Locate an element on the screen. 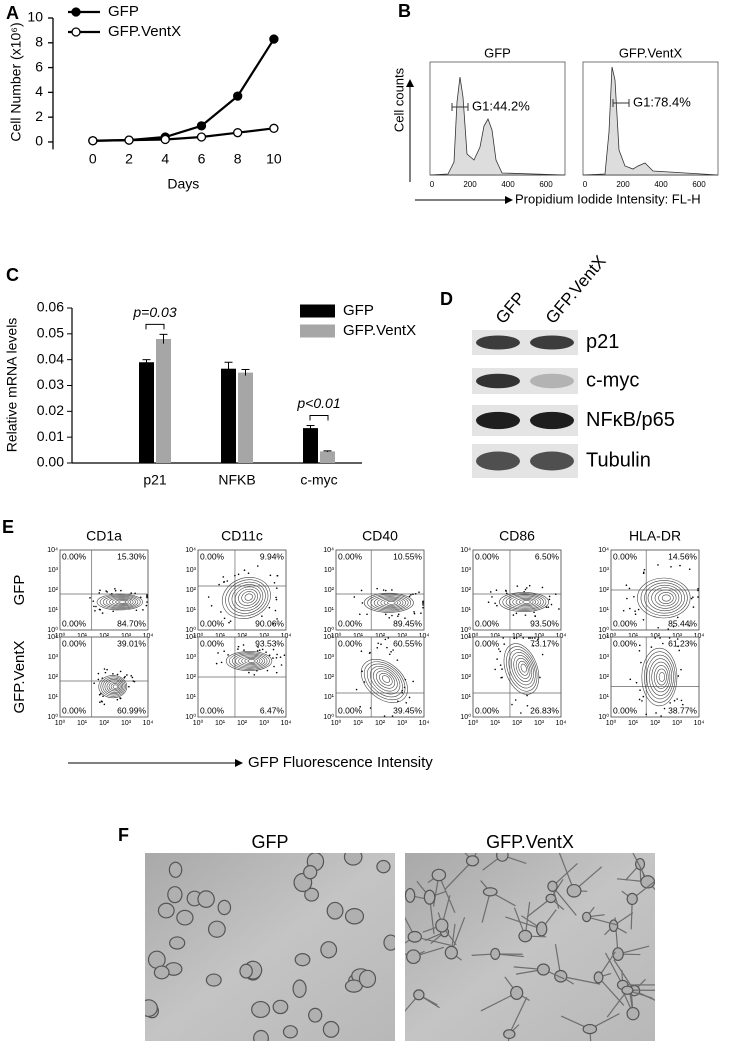 This screenshot has width=745, height=1047. x-tick-label: 10⁴ is located at coordinates (424, 723).